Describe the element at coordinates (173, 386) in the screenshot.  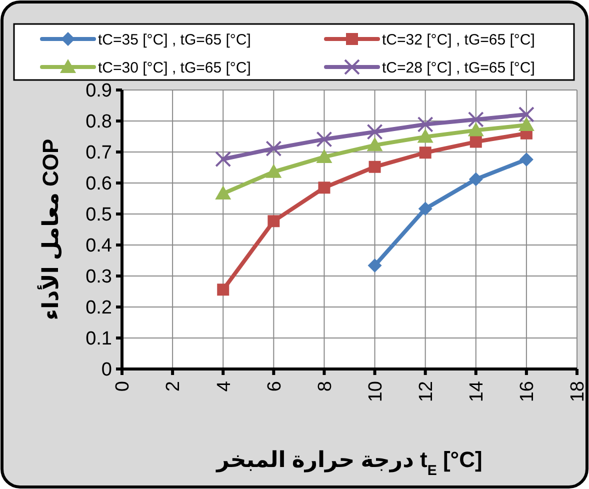
I see `x-tick-label: 2` at that location.